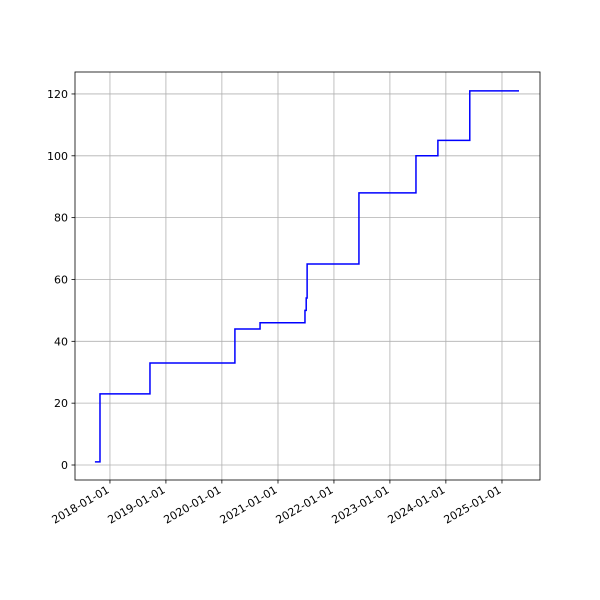 The image size is (600, 600). I want to click on x-tick-label: 2020-01-01, so click(193, 504).